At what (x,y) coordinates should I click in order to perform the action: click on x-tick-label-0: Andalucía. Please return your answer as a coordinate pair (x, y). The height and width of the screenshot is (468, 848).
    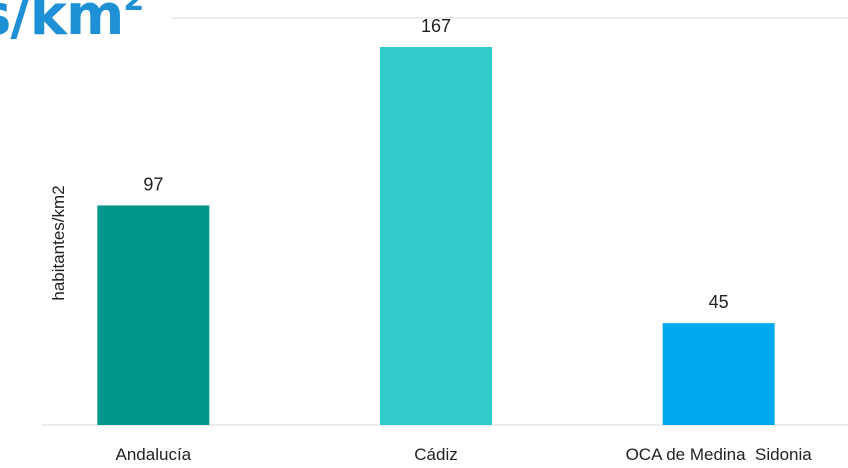
    Looking at the image, I should click on (154, 454).